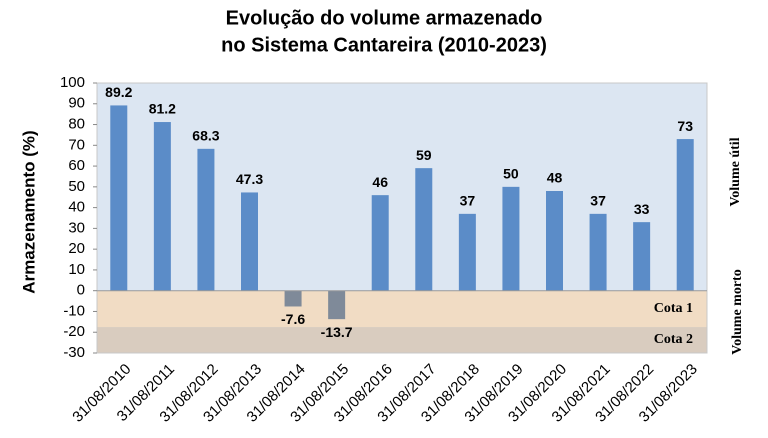  Describe the element at coordinates (76, 124) in the screenshot. I see `y-tick-label: 80` at that location.